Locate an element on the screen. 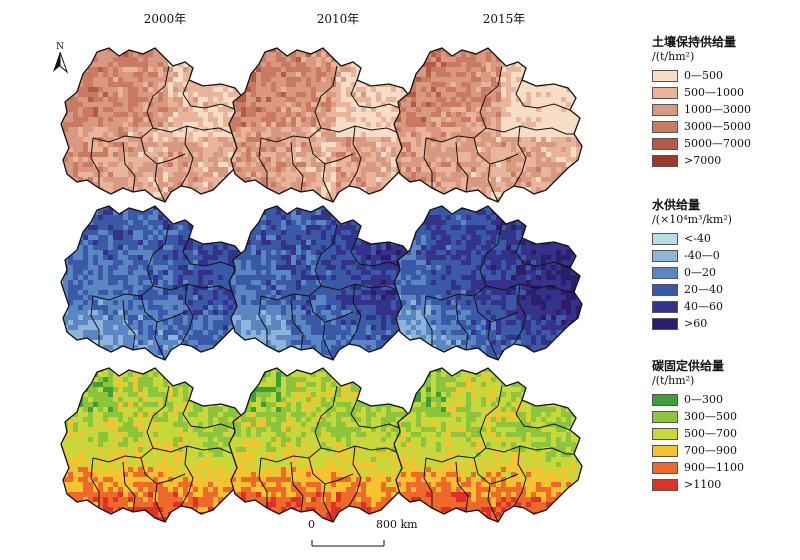 Image resolution: width=800 pixels, height=560 pixels. legend-item: 0—300 is located at coordinates (698, 399).